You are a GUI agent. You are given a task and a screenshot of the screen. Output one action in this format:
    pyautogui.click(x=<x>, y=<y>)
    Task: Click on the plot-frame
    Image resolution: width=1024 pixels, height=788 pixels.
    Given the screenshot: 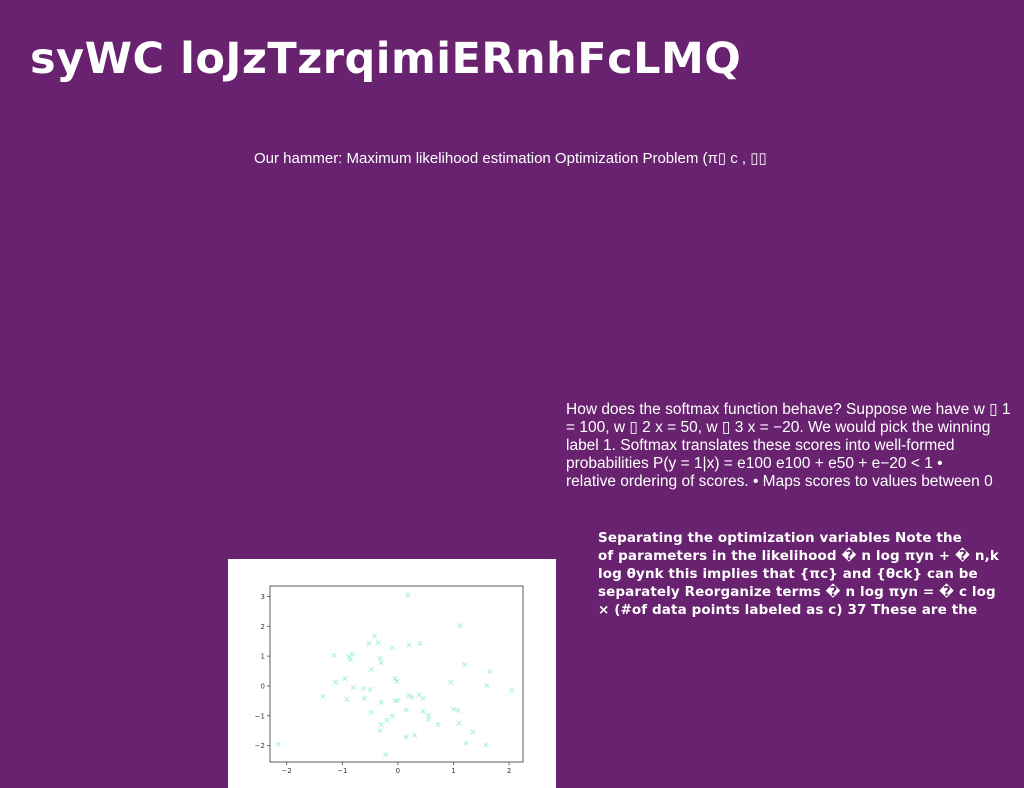 What is the action you would take?
    pyautogui.click(x=396, y=674)
    